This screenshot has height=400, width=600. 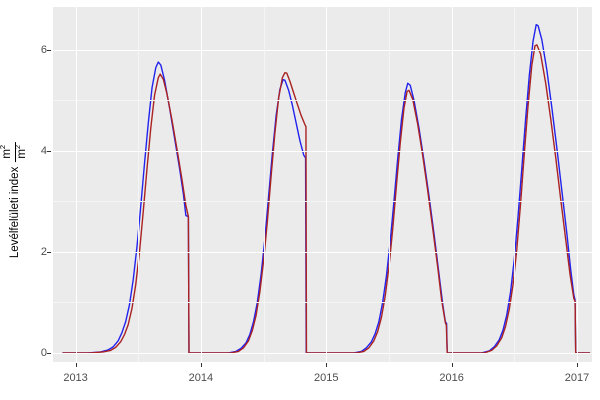 I want to click on y-axis-ticks: 0 2 4 6, so click(x=36, y=200).